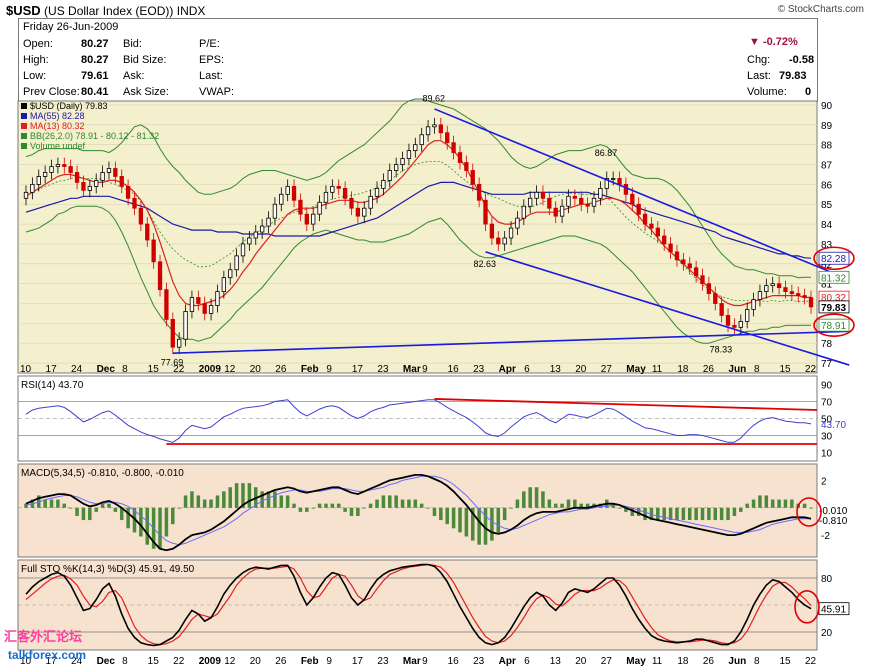 The image size is (870, 668). Describe the element at coordinates (281, 661) in the screenshot. I see `x-tick-label-bottom: 26` at that location.